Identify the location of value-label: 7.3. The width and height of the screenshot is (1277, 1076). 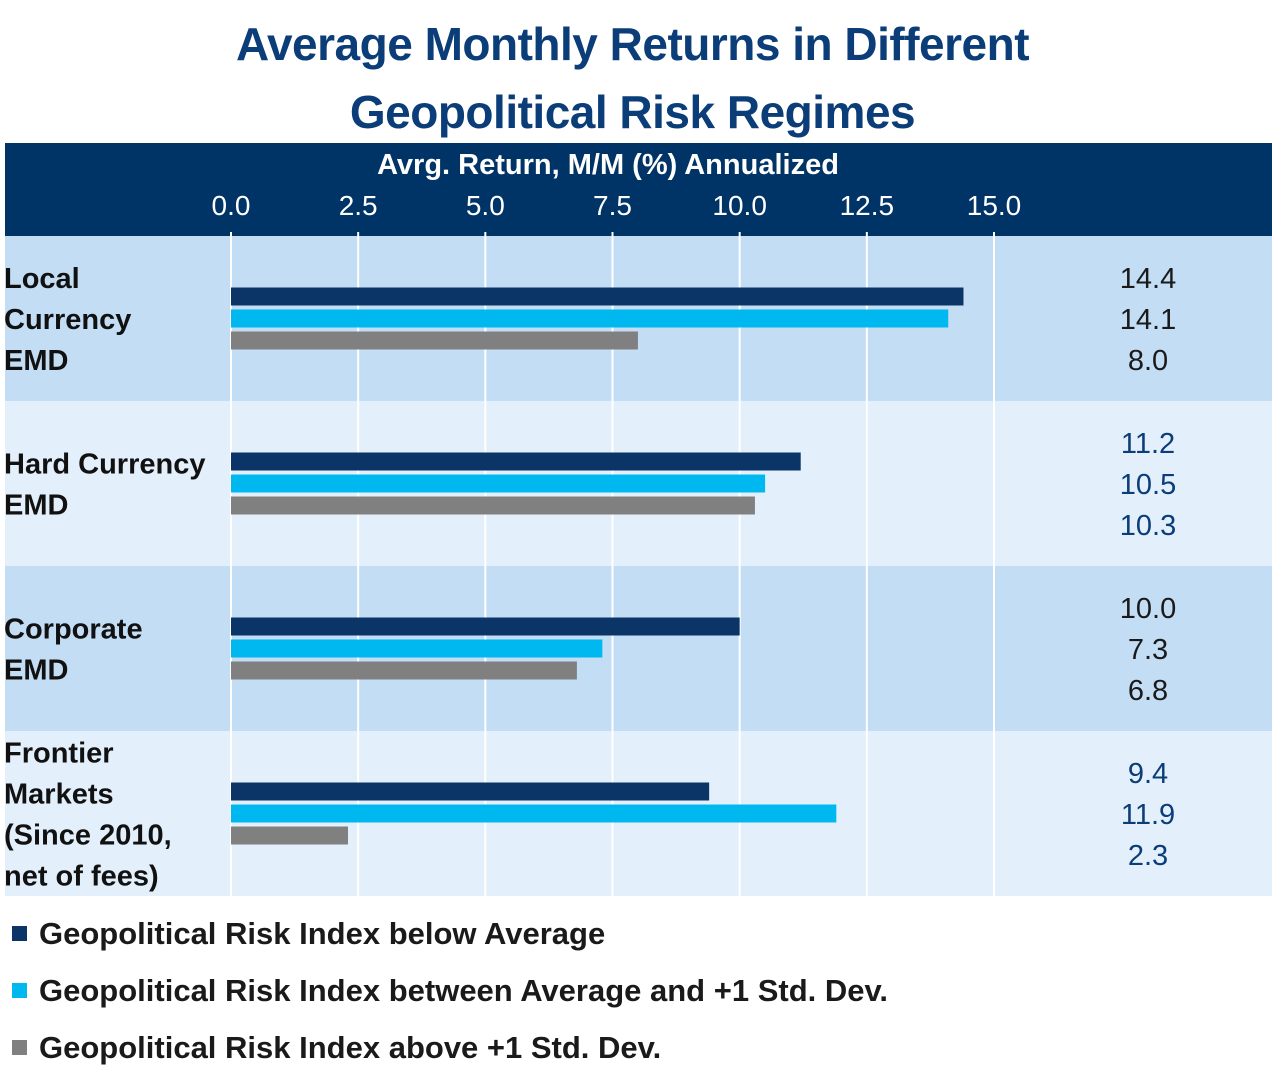
(1148, 650).